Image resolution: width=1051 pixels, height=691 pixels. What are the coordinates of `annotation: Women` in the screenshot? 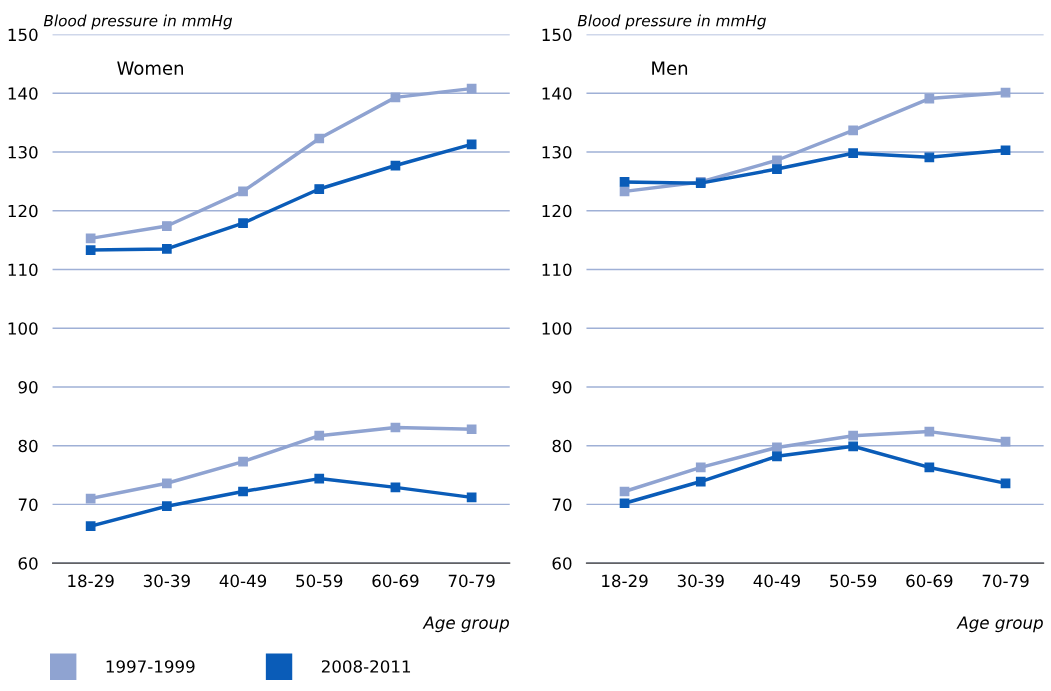 It's located at (150, 68).